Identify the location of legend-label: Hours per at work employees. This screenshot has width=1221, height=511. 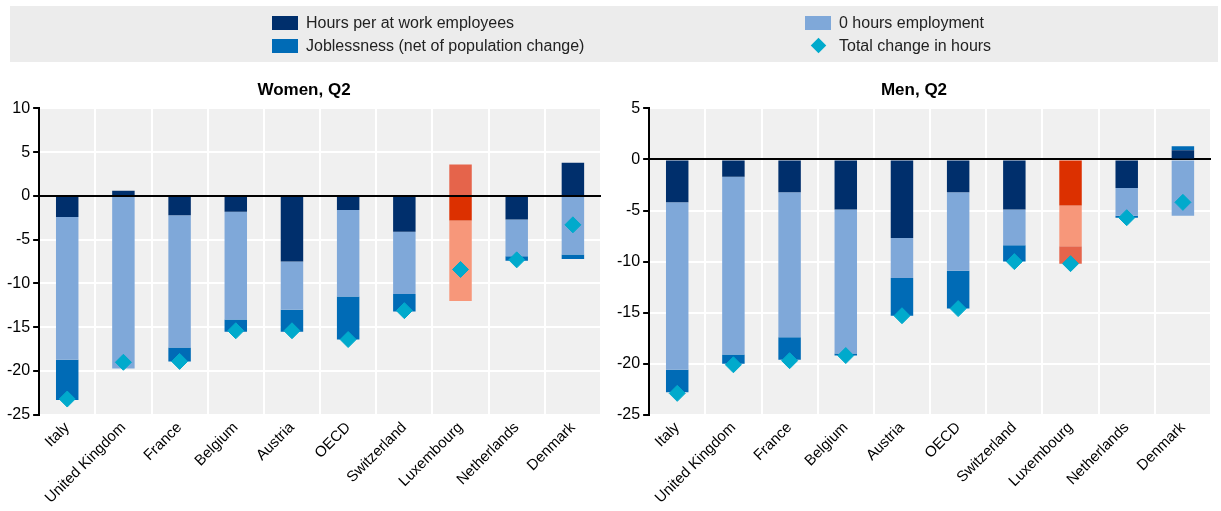
(410, 22).